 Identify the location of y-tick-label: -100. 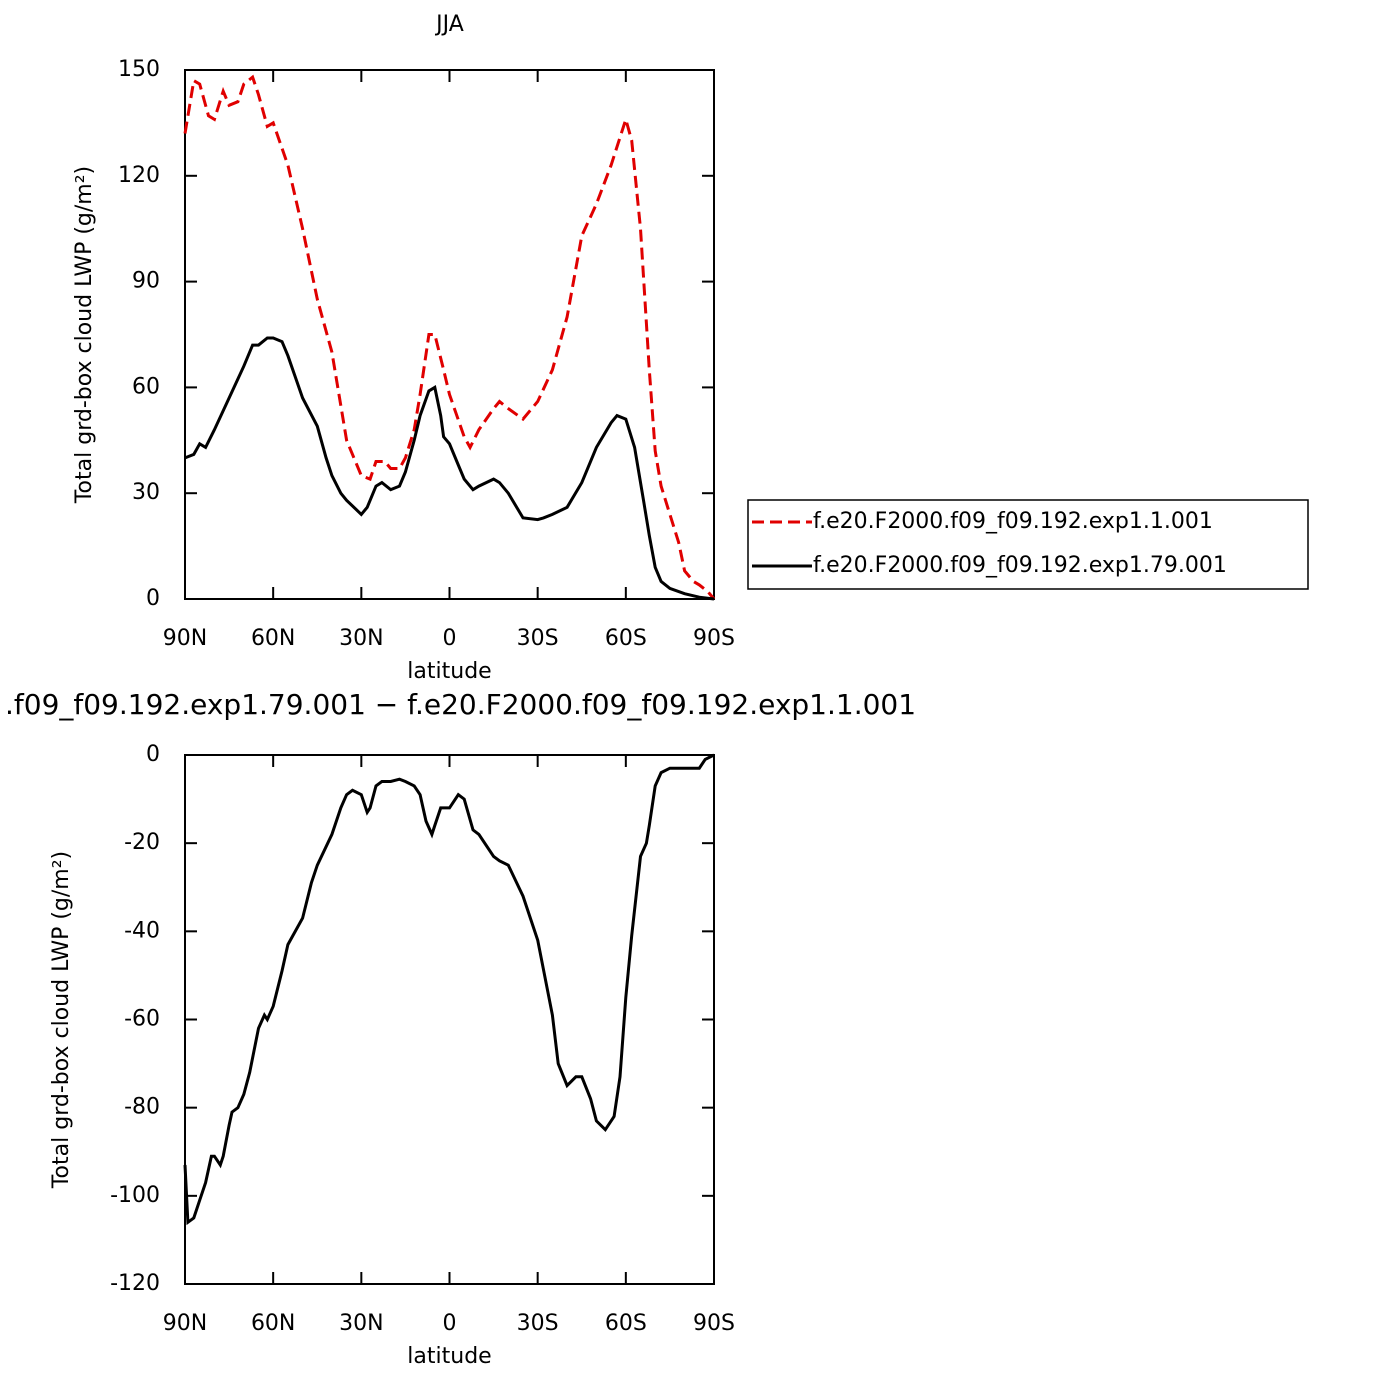
(135, 1195).